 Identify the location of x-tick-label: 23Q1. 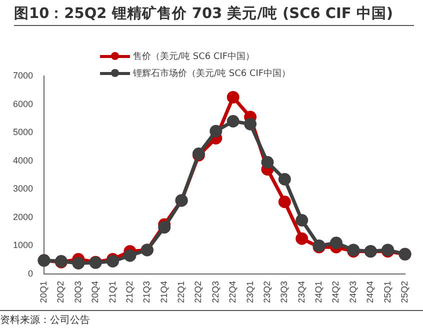
(249, 292).